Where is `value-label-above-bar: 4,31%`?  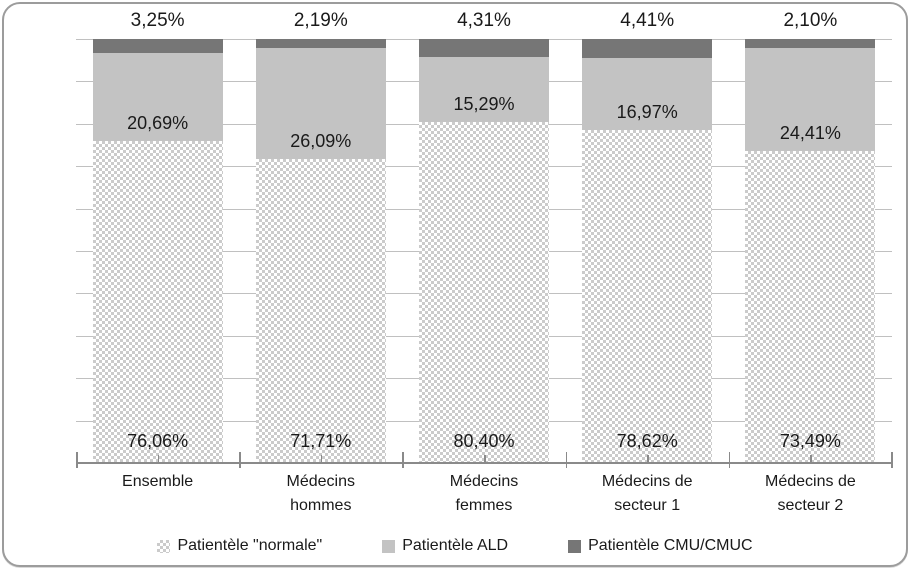
value-label-above-bar: 4,31% is located at coordinates (484, 20).